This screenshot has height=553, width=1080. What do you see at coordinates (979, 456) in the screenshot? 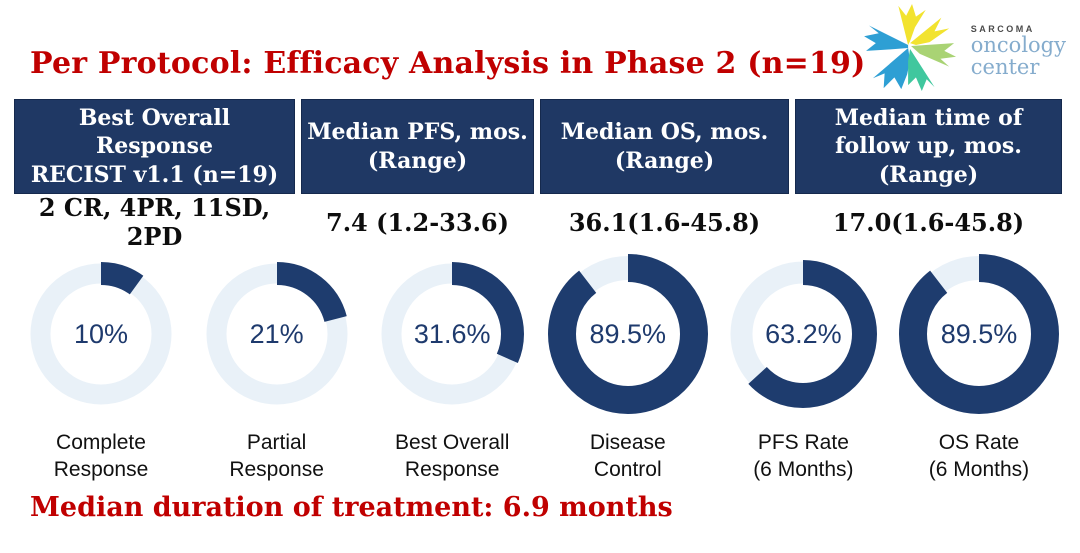
I see `donut-caption: OS Rate (6 Months)` at bounding box center [979, 456].